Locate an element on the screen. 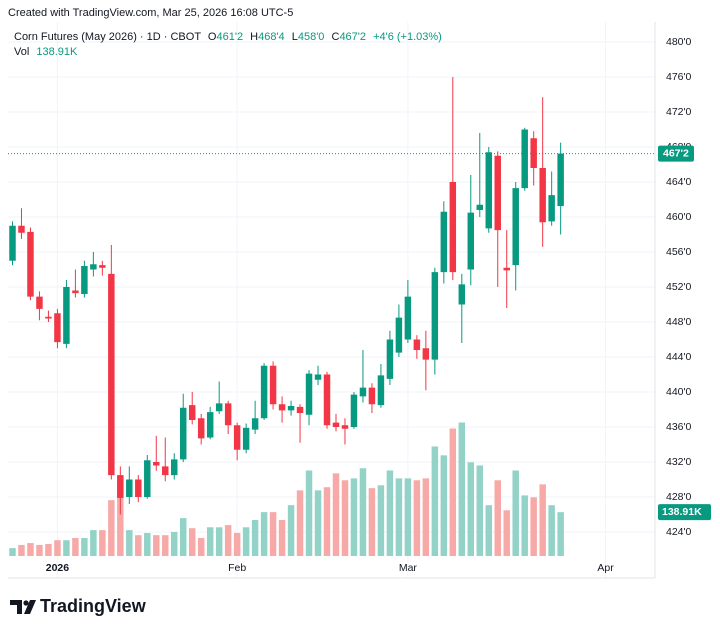  high-label: H is located at coordinates (254, 37).